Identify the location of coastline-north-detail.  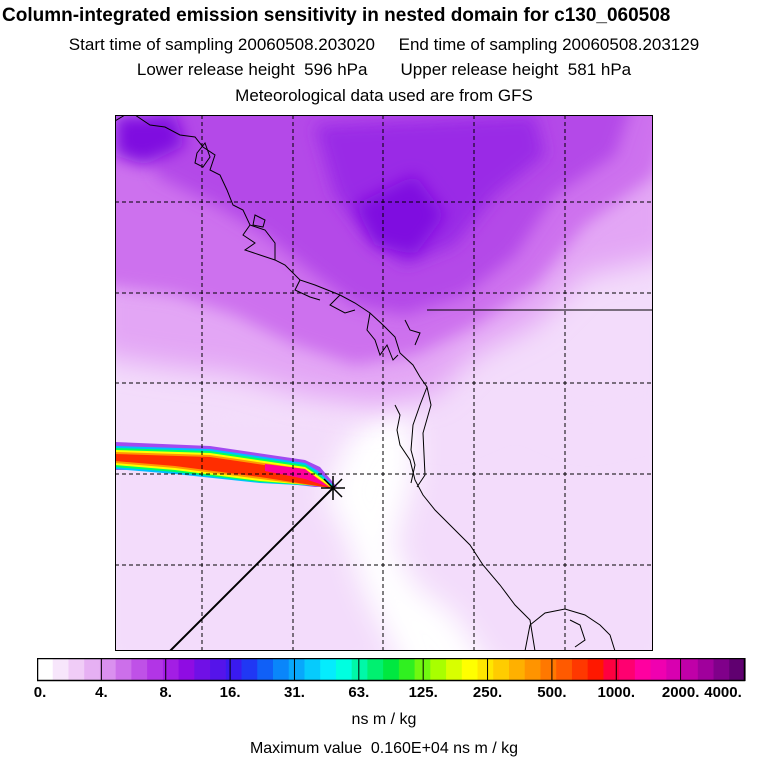
(335, 354).